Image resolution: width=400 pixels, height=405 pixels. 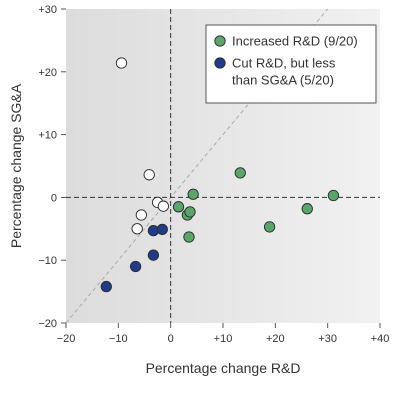 What do you see at coordinates (47, 136) in the screenshot?
I see `y-tick-label: +10` at bounding box center [47, 136].